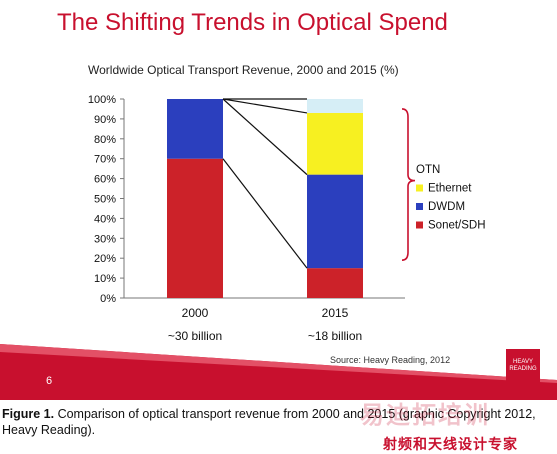  I want to click on y-tick-label: 20%, so click(105, 259).